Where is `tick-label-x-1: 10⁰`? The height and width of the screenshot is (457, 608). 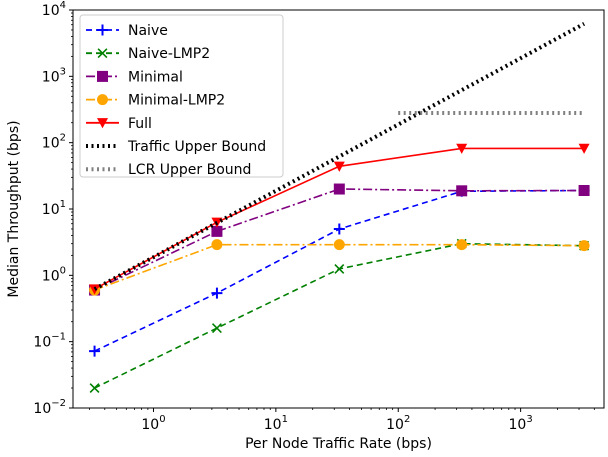
tick-label-x-1: 10⁰ is located at coordinates (153, 423).